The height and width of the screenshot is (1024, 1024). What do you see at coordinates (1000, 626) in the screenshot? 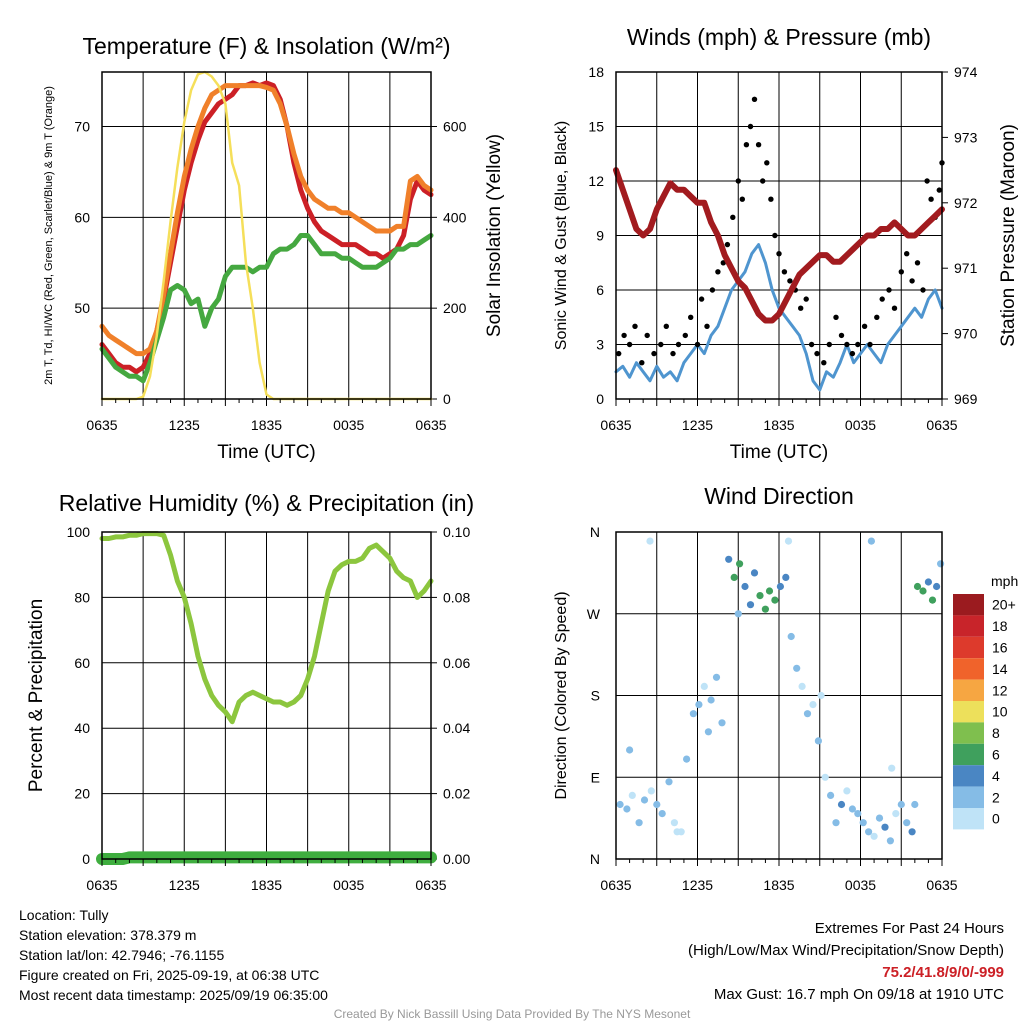
I see `colorbar-label: 18` at bounding box center [1000, 626].